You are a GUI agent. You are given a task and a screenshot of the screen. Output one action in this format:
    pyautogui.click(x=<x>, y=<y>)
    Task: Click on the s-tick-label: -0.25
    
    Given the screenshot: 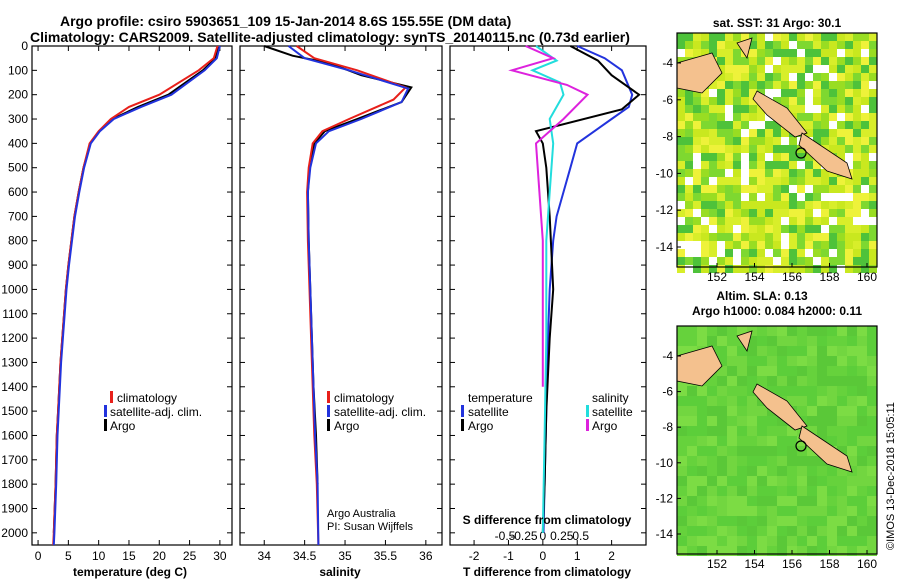 What is the action you would take?
    pyautogui.click(x=524, y=536)
    